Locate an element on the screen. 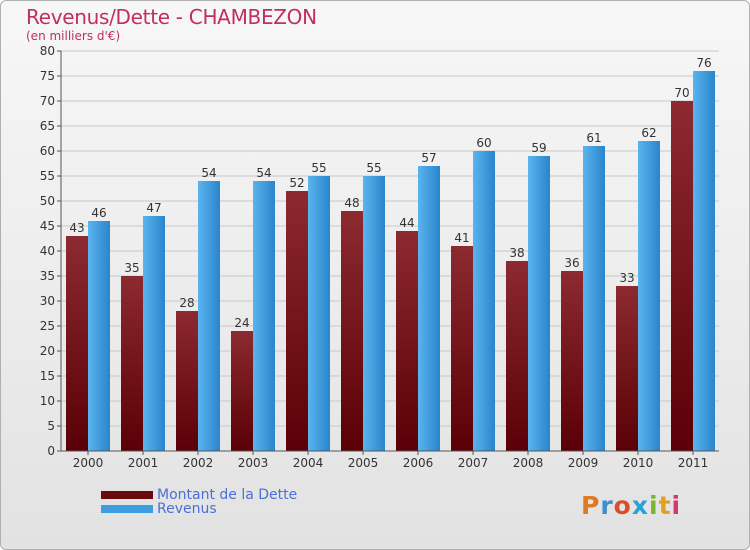 The width and height of the screenshot is (750, 550). y-tick-label: 70 is located at coordinates (47, 101).